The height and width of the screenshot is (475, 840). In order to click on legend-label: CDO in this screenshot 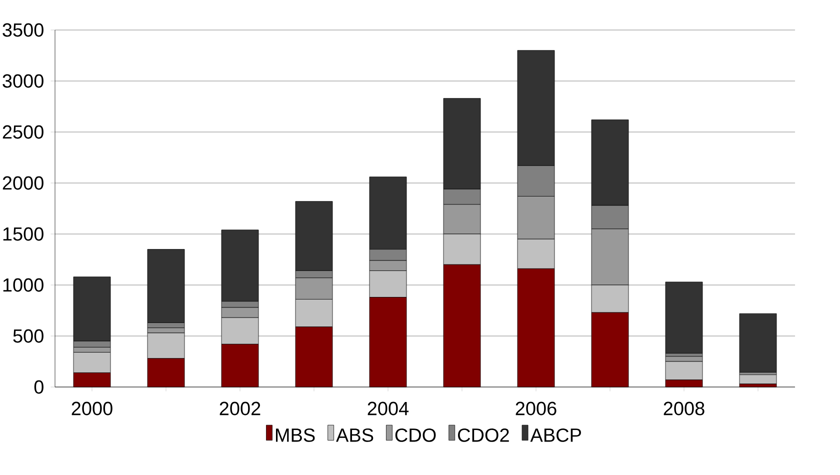, I will do `click(415, 435)`.